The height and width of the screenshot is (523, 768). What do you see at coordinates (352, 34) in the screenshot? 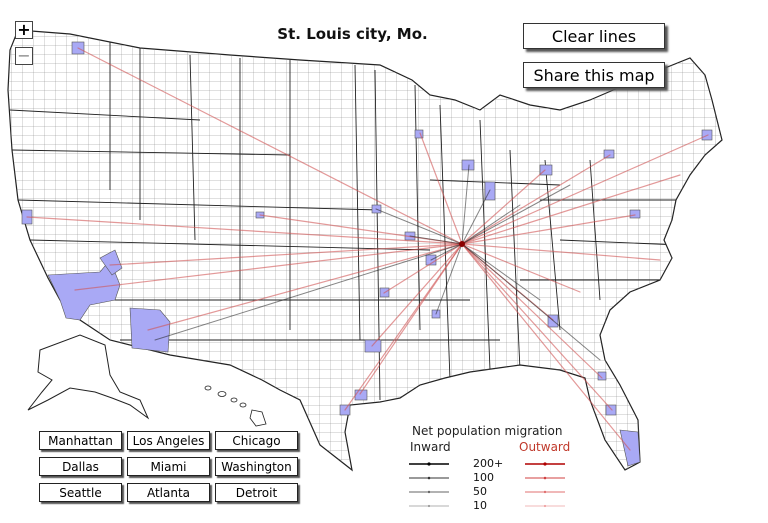
I see `map-title: St. Louis city, Mo.` at bounding box center [352, 34].